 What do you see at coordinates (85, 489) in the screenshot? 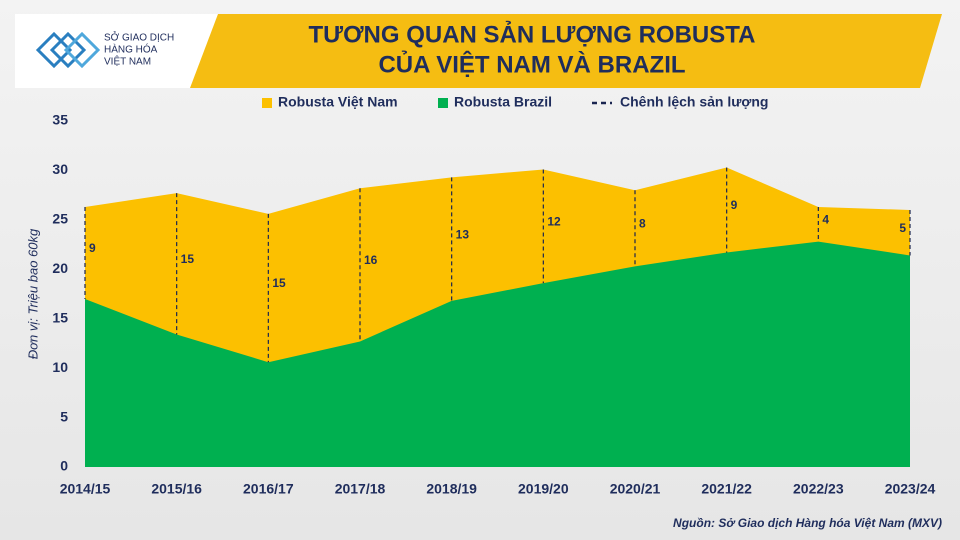
I see `x-tick-label: 2014/15` at bounding box center [85, 489].